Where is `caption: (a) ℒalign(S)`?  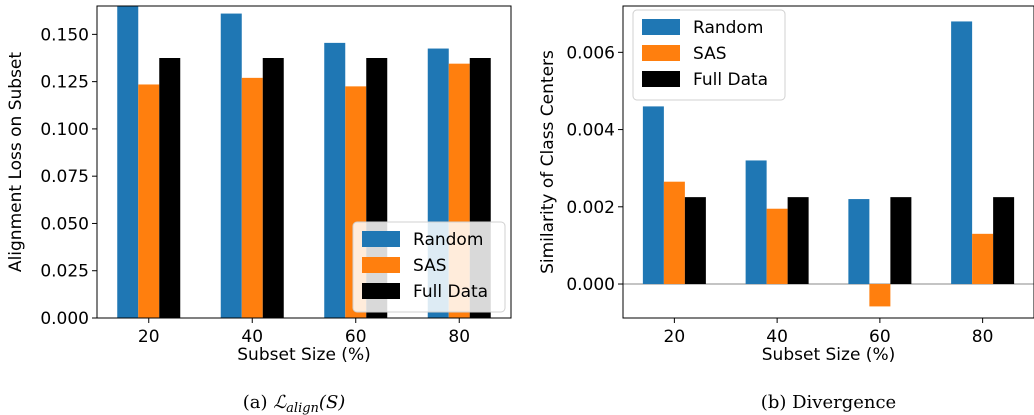 caption: (a) ℒalign(S) is located at coordinates (294, 403).